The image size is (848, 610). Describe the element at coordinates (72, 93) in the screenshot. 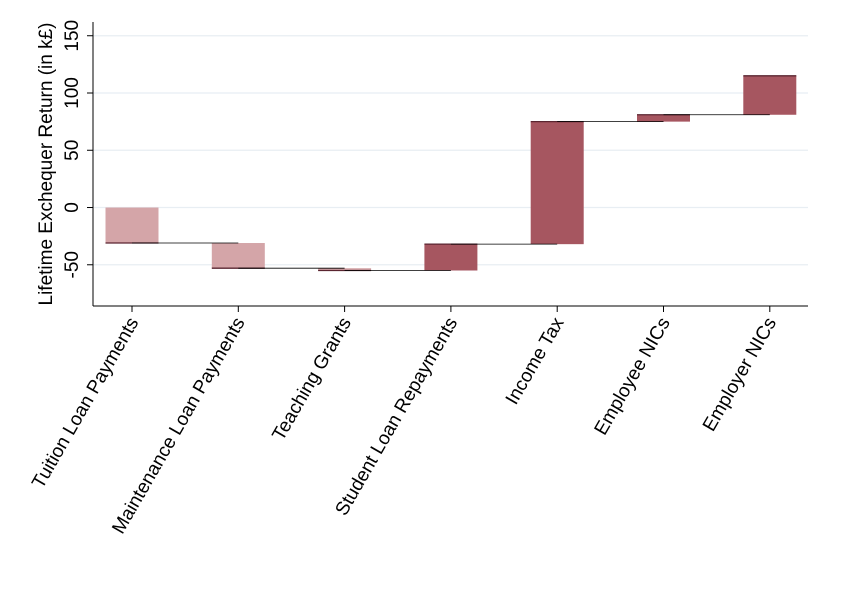

I see `y-tick-label: 100` at that location.